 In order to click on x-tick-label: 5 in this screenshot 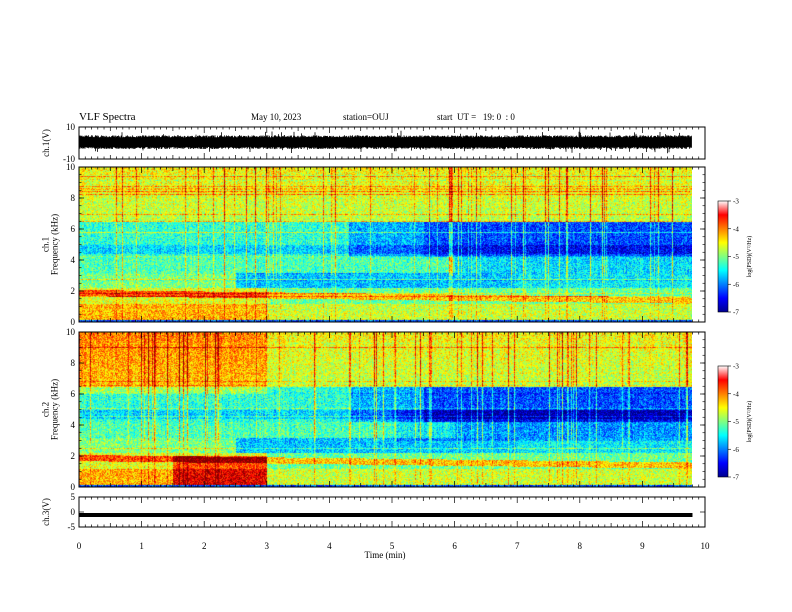, I will do `click(392, 546)`.